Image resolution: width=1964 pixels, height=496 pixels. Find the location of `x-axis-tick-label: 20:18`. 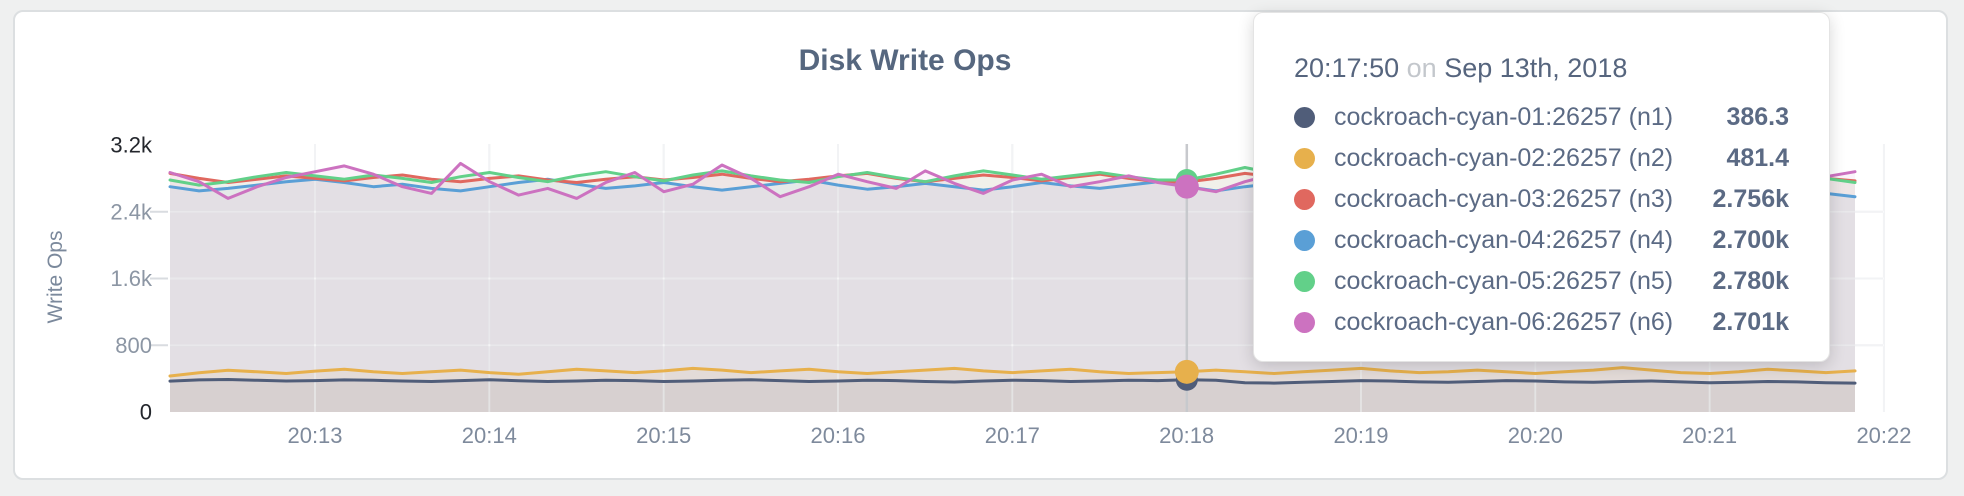

x-axis-tick-label: 20:18 is located at coordinates (1186, 435).